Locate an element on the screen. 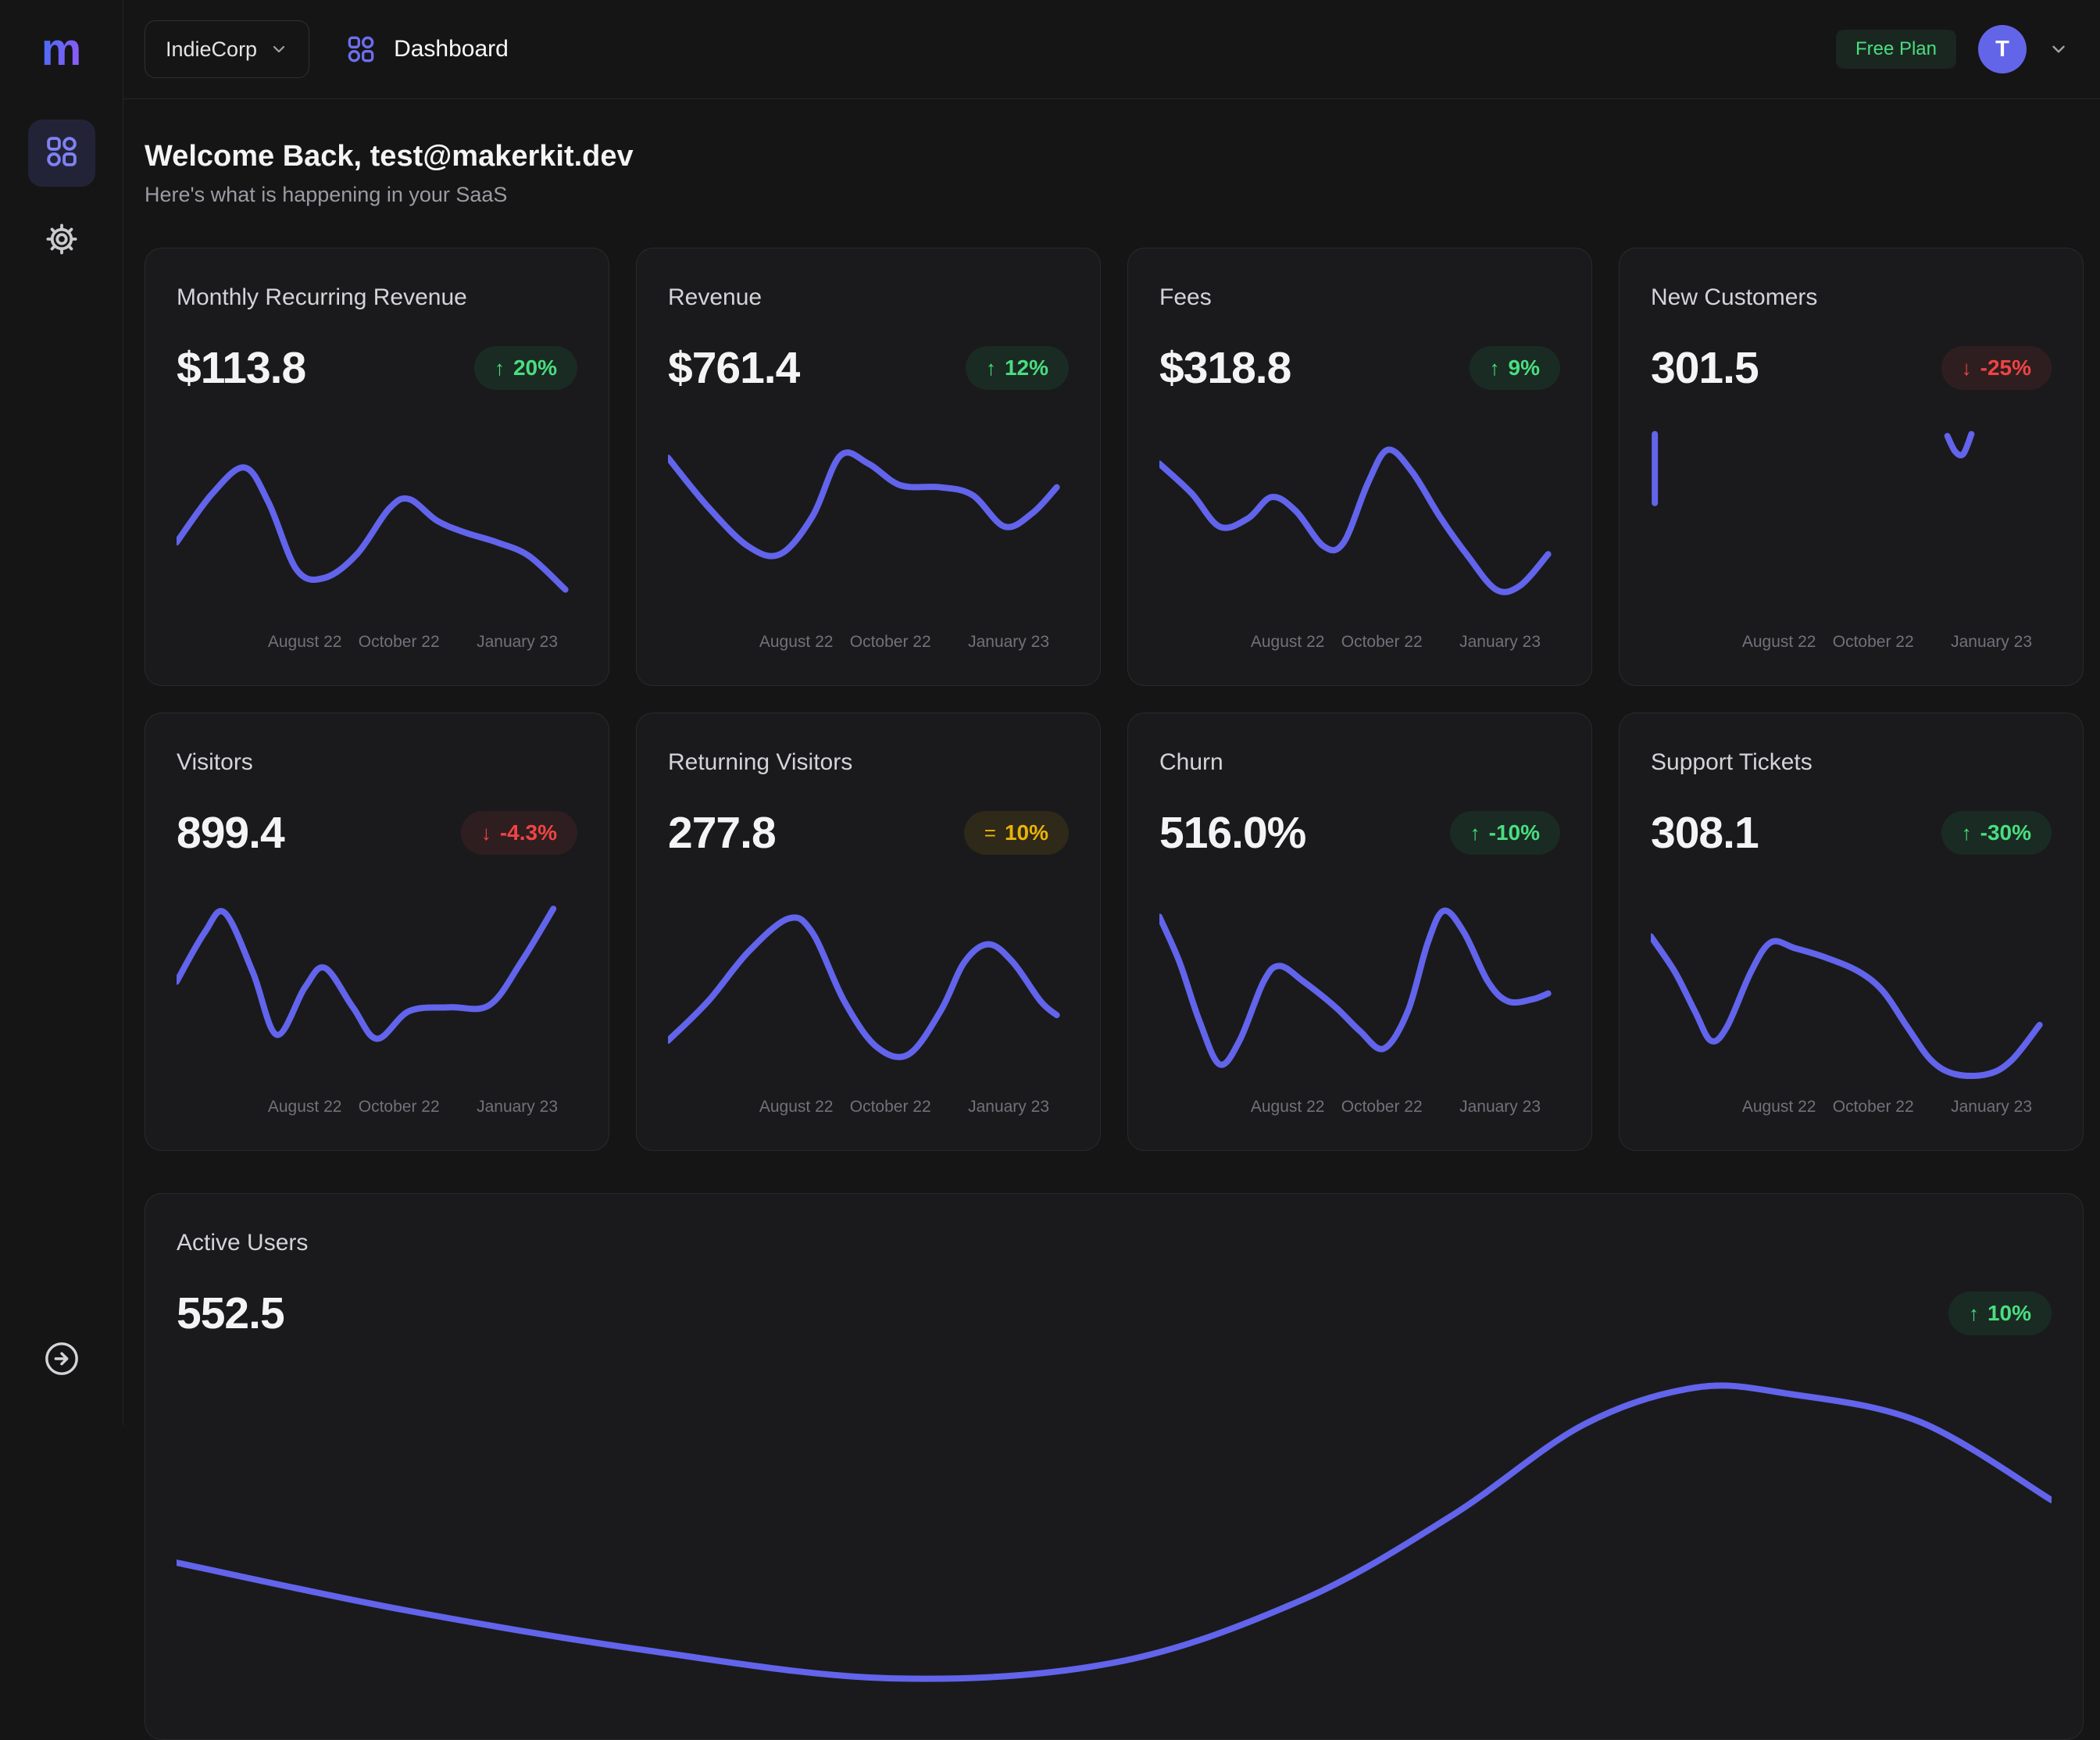 Image resolution: width=2100 pixels, height=1740 pixels. sidebar-item-dashboard is located at coordinates (61, 153).